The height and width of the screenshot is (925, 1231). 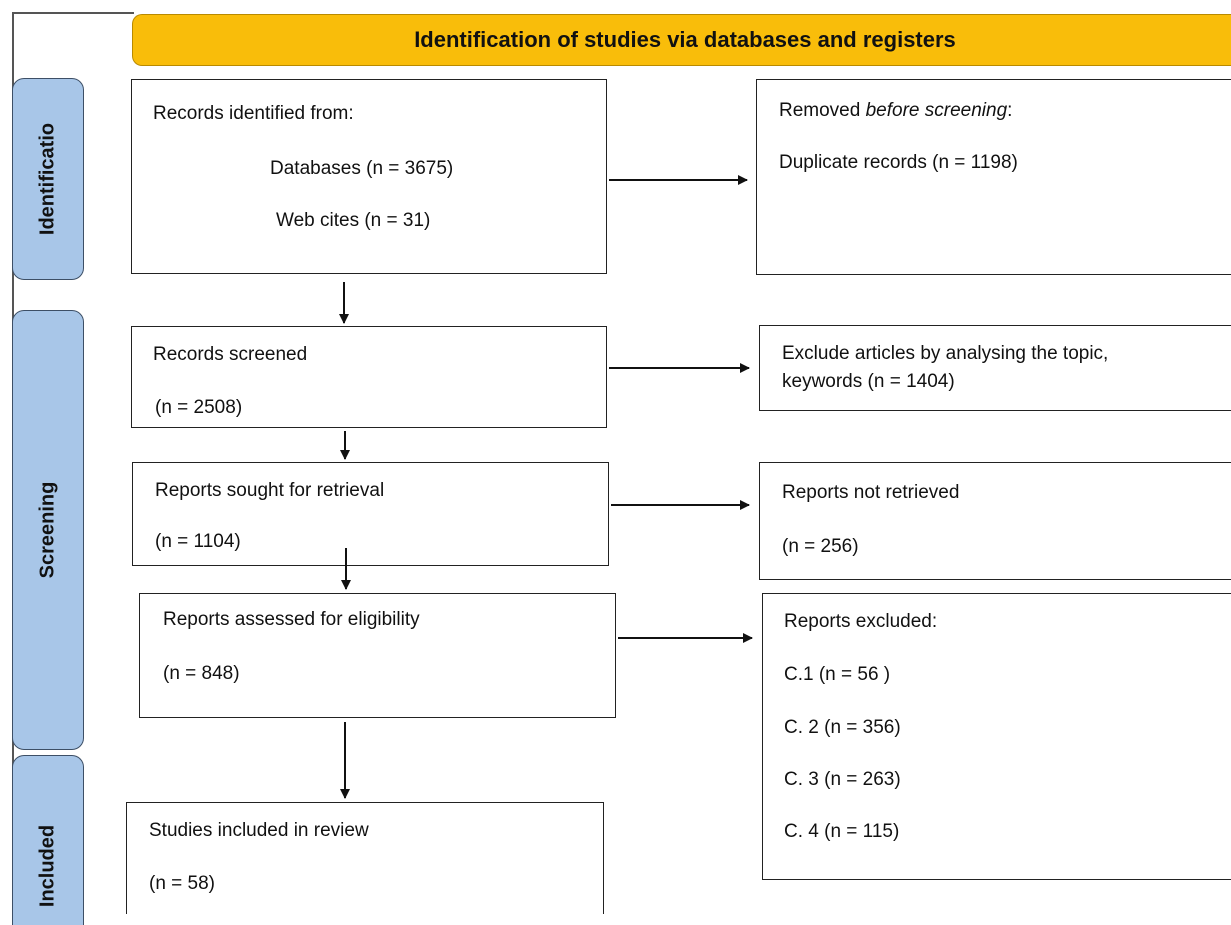 I want to click on records-screened-heading: Records screened, so click(x=230, y=354).